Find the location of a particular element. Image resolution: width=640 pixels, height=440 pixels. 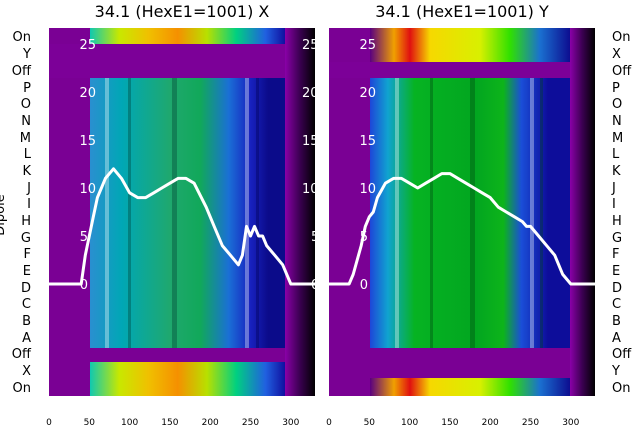

heatmap-edge-right is located at coordinates (582, 212).